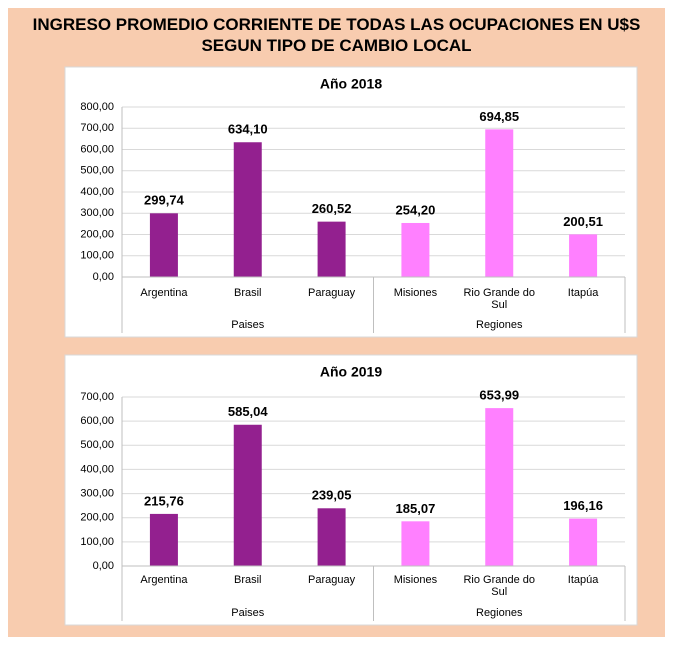  What do you see at coordinates (248, 411) in the screenshot?
I see `data-label: 585,04` at bounding box center [248, 411].